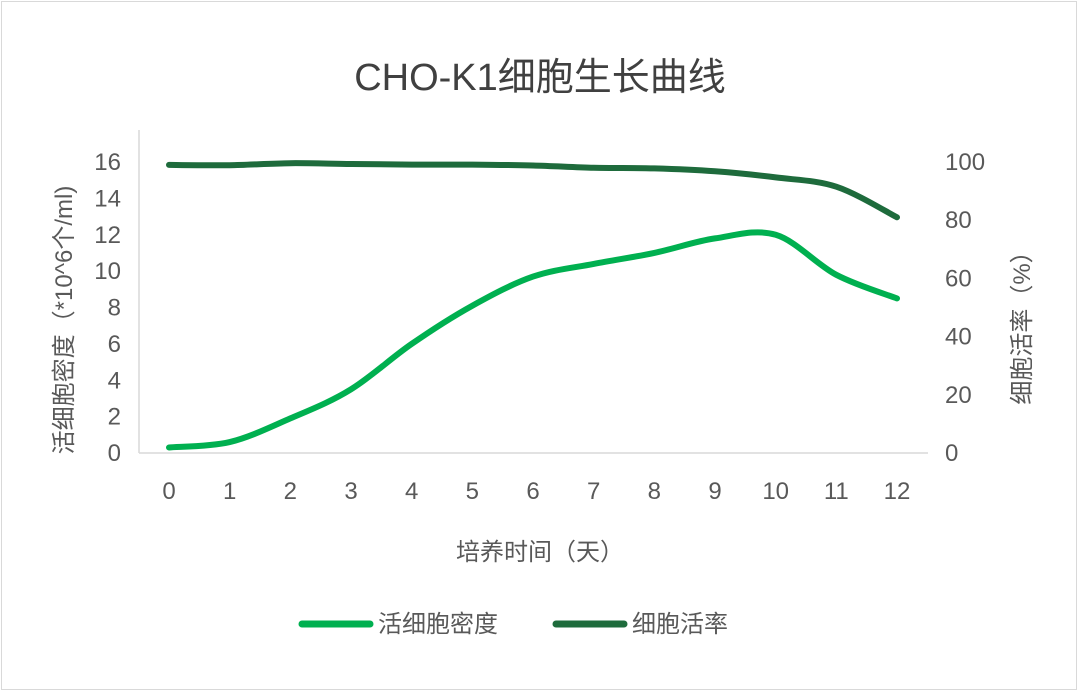  Describe the element at coordinates (836, 491) in the screenshot. I see `x-tick-label: 11` at that location.